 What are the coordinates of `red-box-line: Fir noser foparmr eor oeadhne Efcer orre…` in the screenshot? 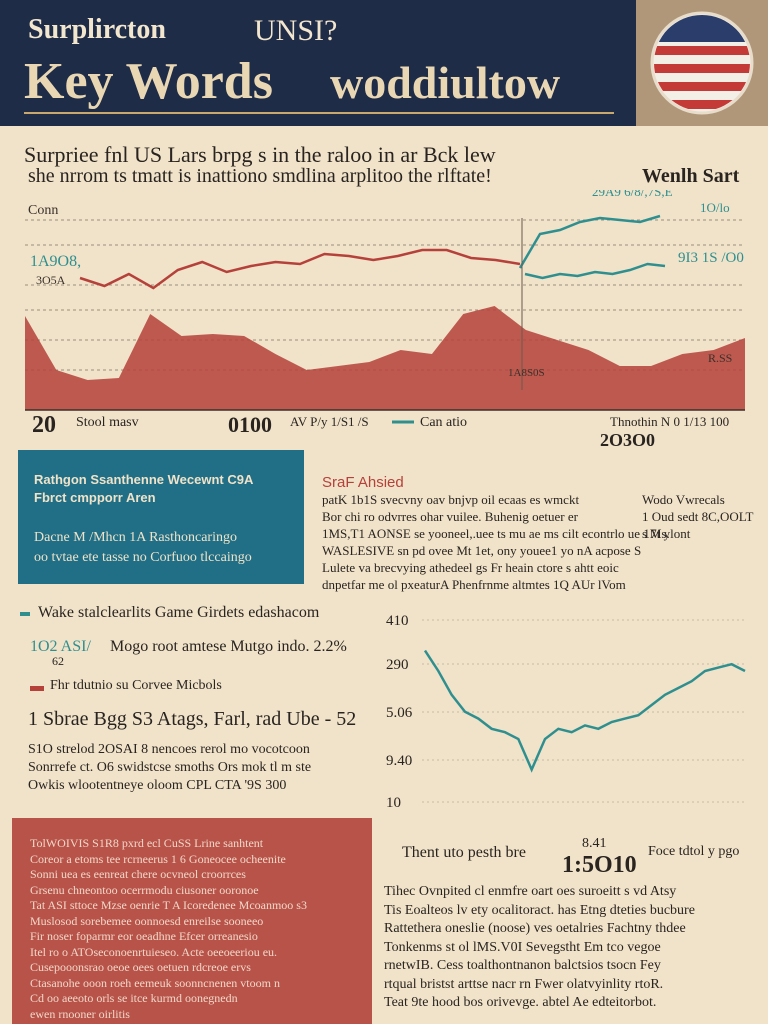 It's located at (144, 936).